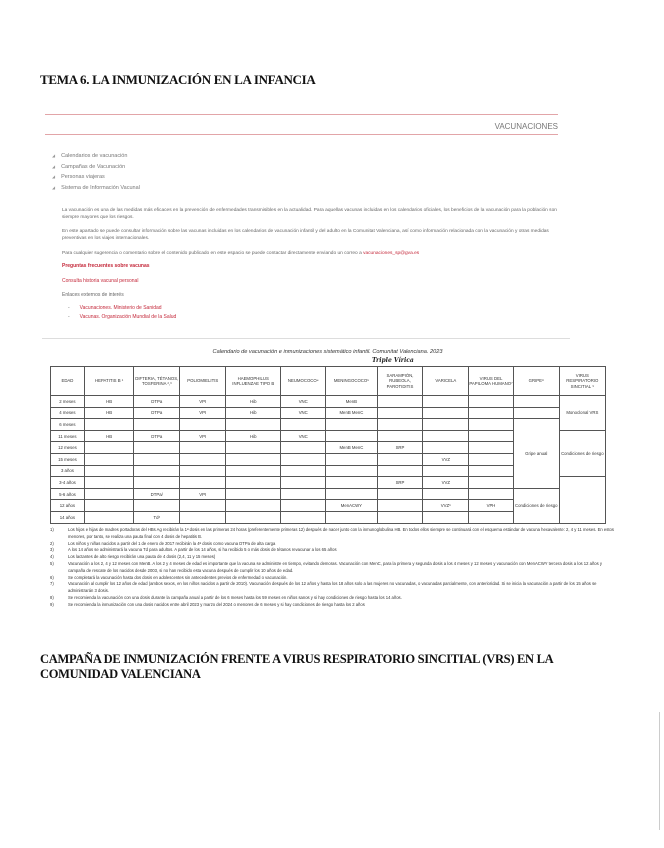  I want to click on divider-bottom, so click(301, 134).